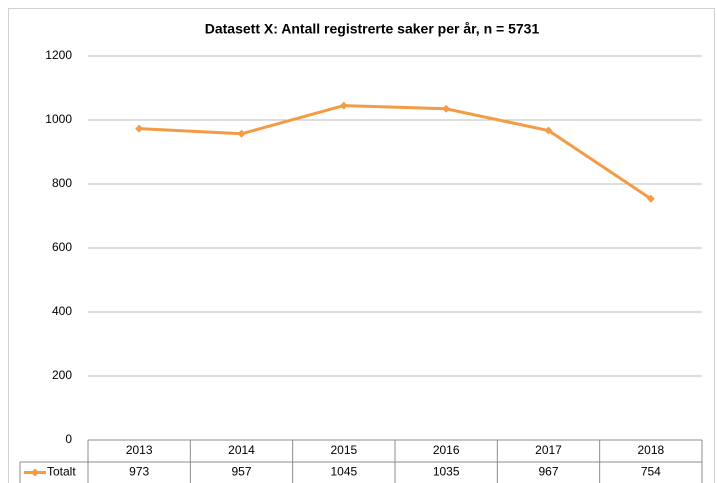 This screenshot has width=717, height=483. What do you see at coordinates (650, 450) in the screenshot?
I see `x-tick-label: 2018` at bounding box center [650, 450].